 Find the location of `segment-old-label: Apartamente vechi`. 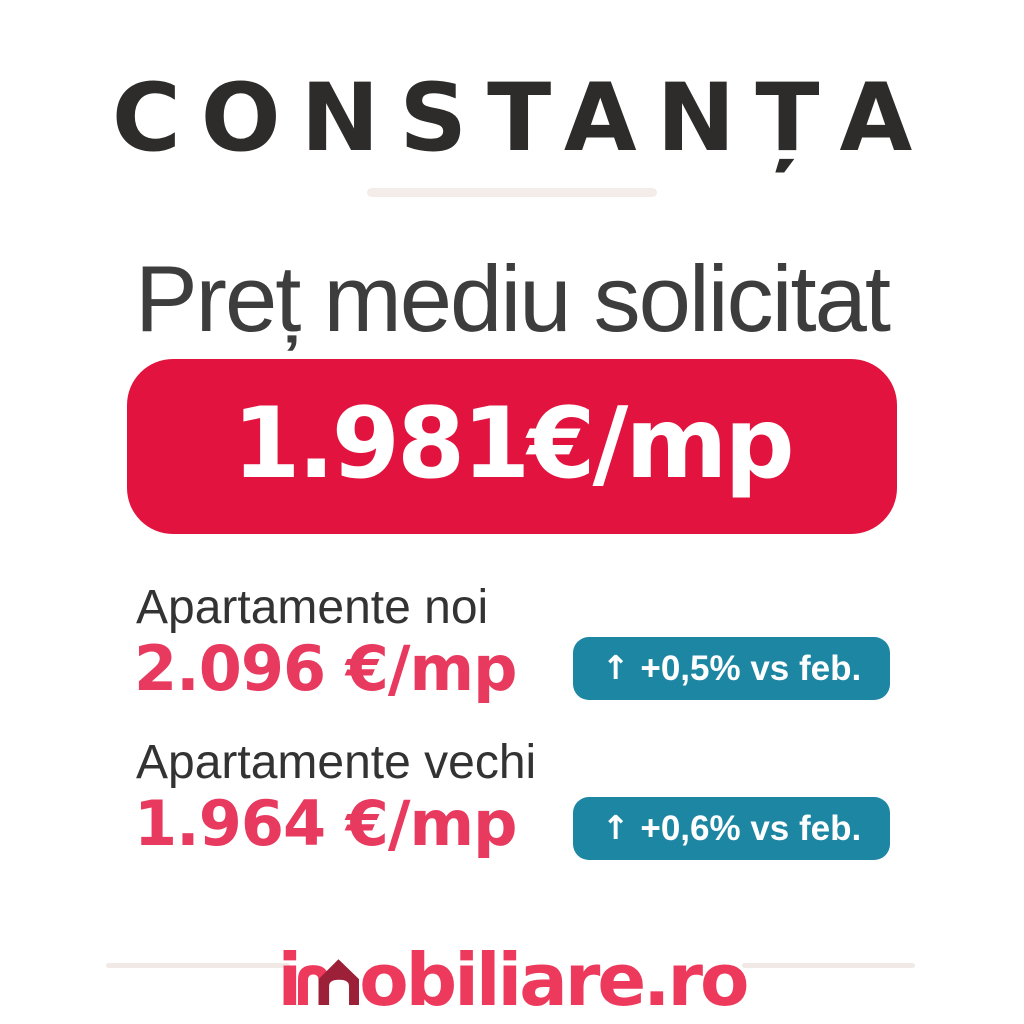

segment-old-label: Apartamente vechi is located at coordinates (336, 762).